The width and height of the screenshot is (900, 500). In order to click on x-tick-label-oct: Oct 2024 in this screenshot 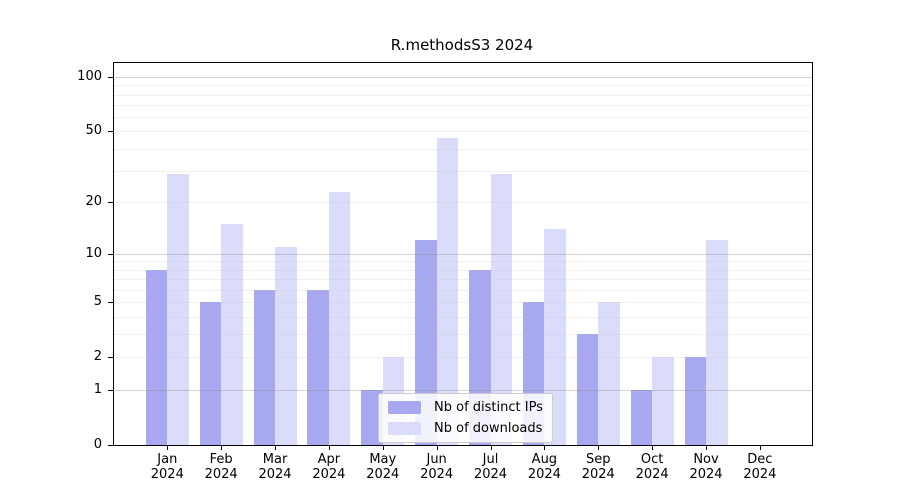, I will do `click(652, 467)`.